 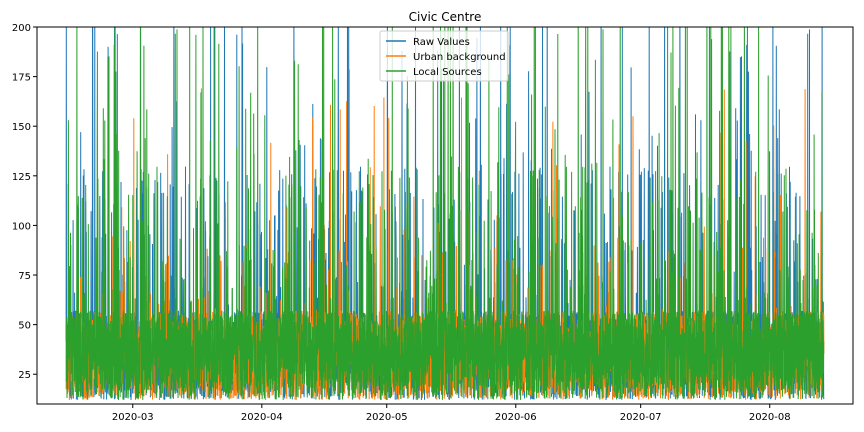 I want to click on legend-box, so click(x=444, y=56).